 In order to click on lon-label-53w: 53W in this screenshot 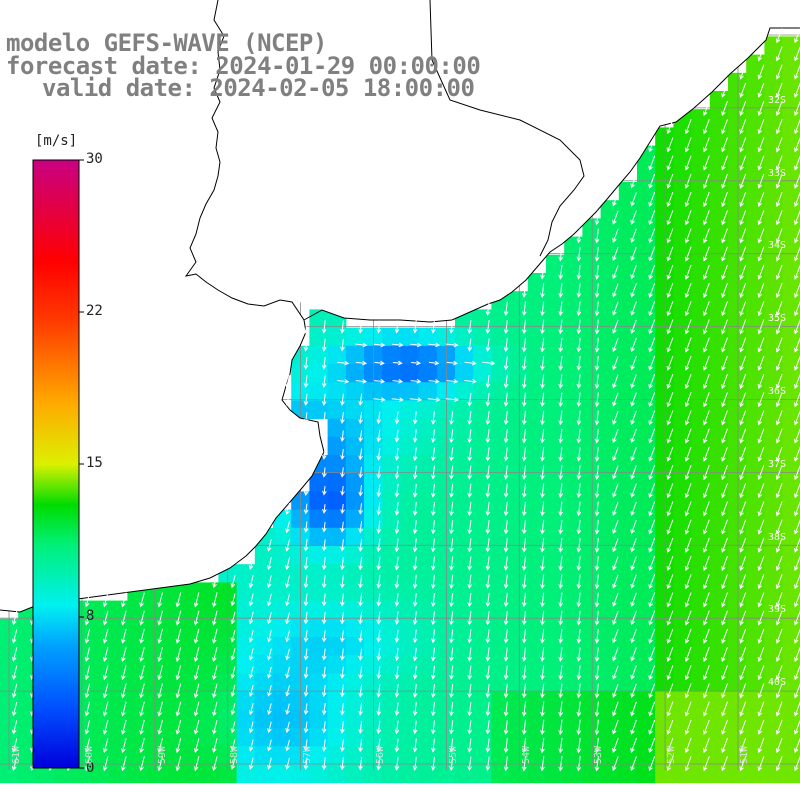, I will do `click(598, 754)`.